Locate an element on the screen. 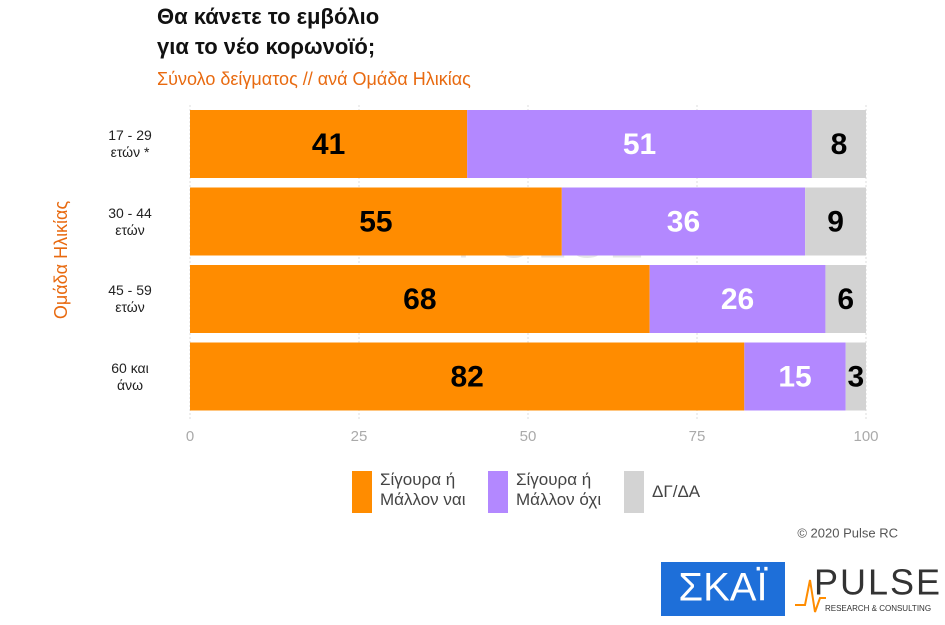 The height and width of the screenshot is (625, 945). pulse-logo-icon is located at coordinates (810, 596).